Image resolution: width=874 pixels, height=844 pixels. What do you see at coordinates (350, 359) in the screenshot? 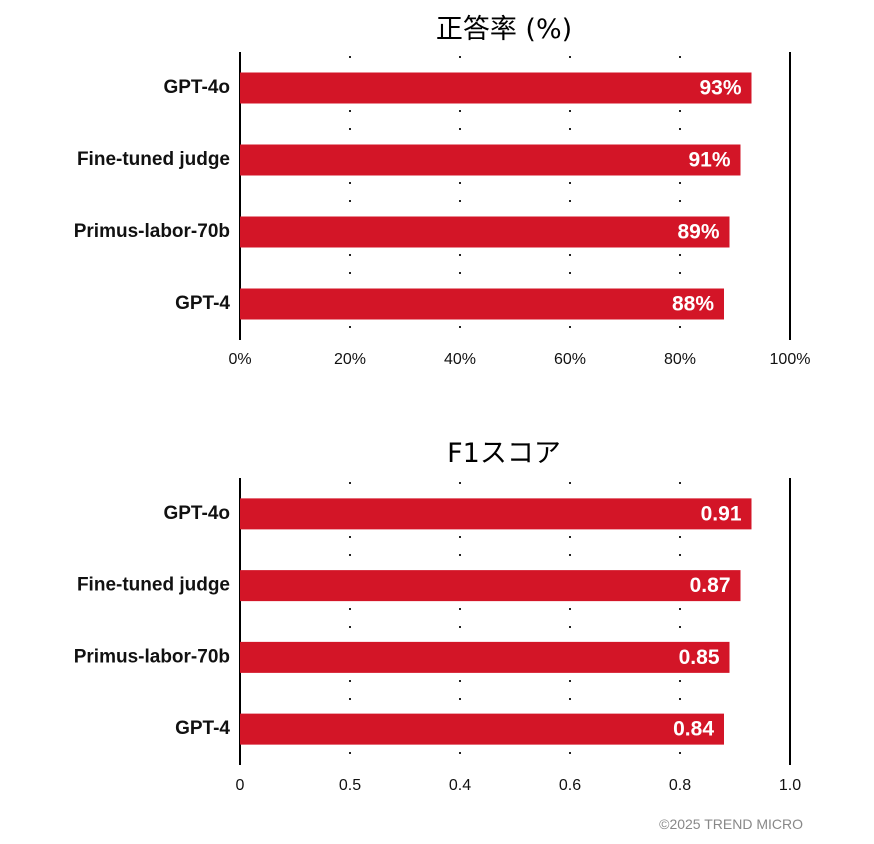
I see `x-tick-label: 20%` at bounding box center [350, 359].